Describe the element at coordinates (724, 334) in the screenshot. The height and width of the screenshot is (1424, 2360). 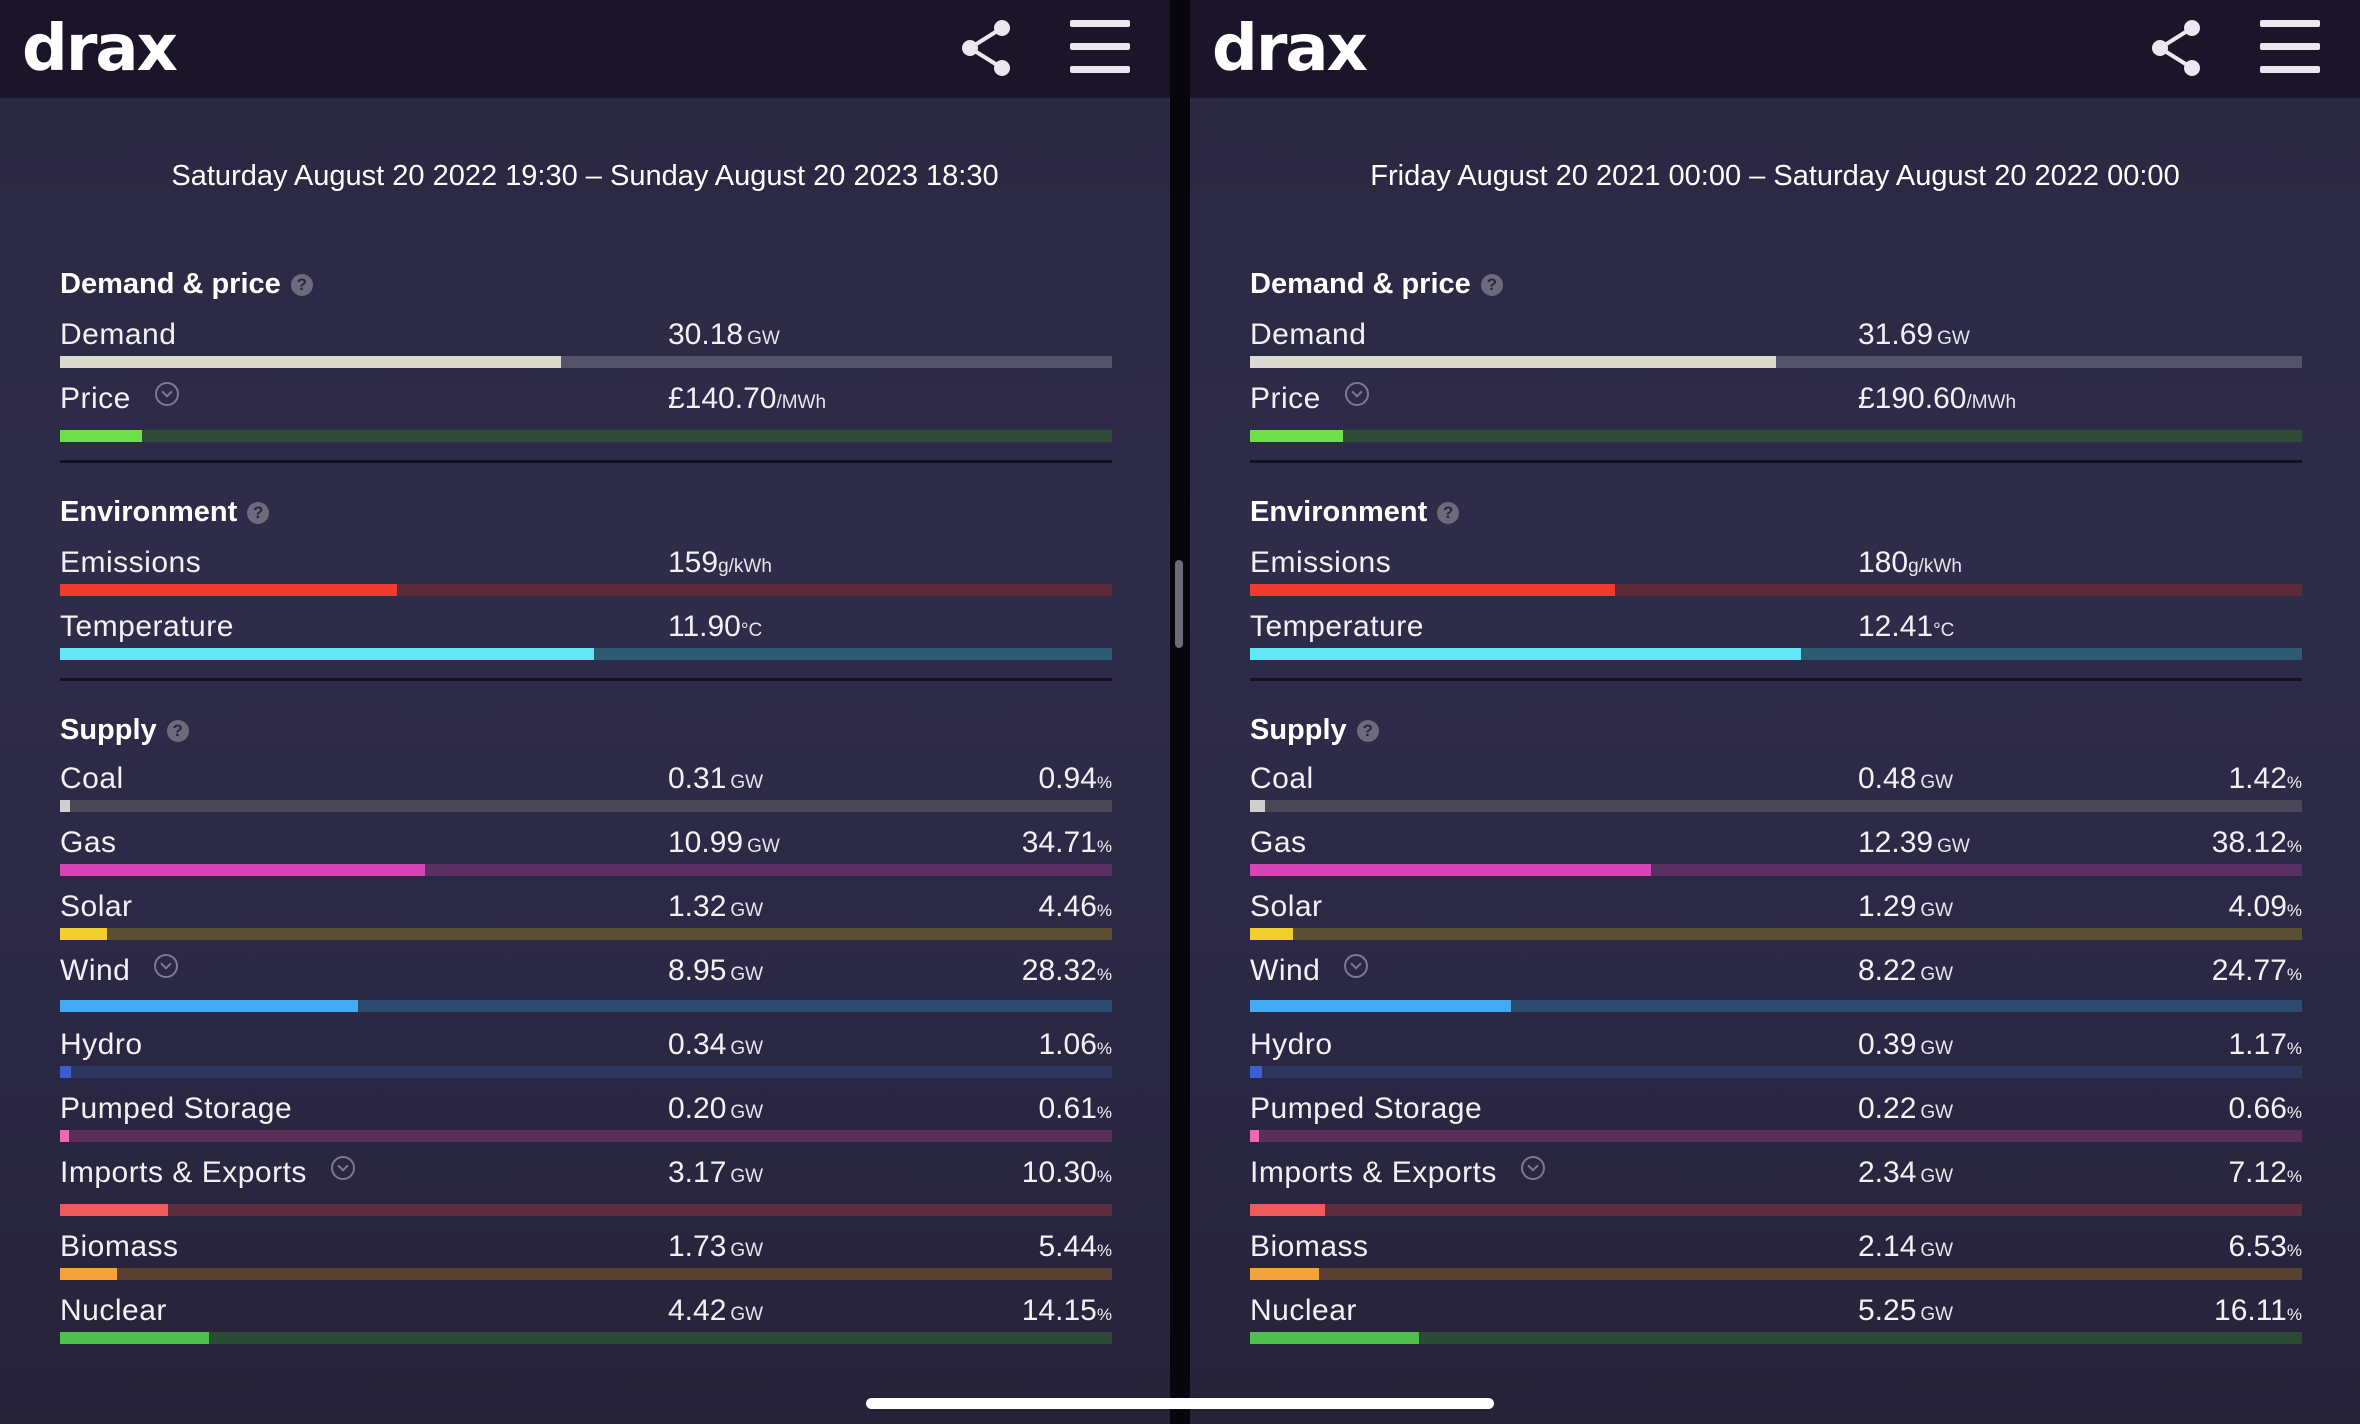
I see `row-value: 30.18 GW` at that location.